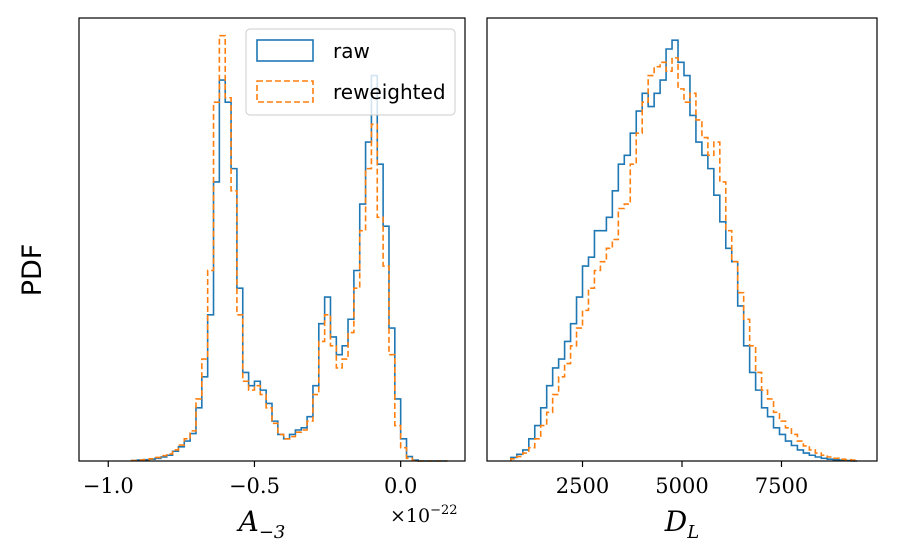 Image resolution: width=897 pixels, height=555 pixels. I want to click on right-x-tick-label: 7500, so click(781, 486).